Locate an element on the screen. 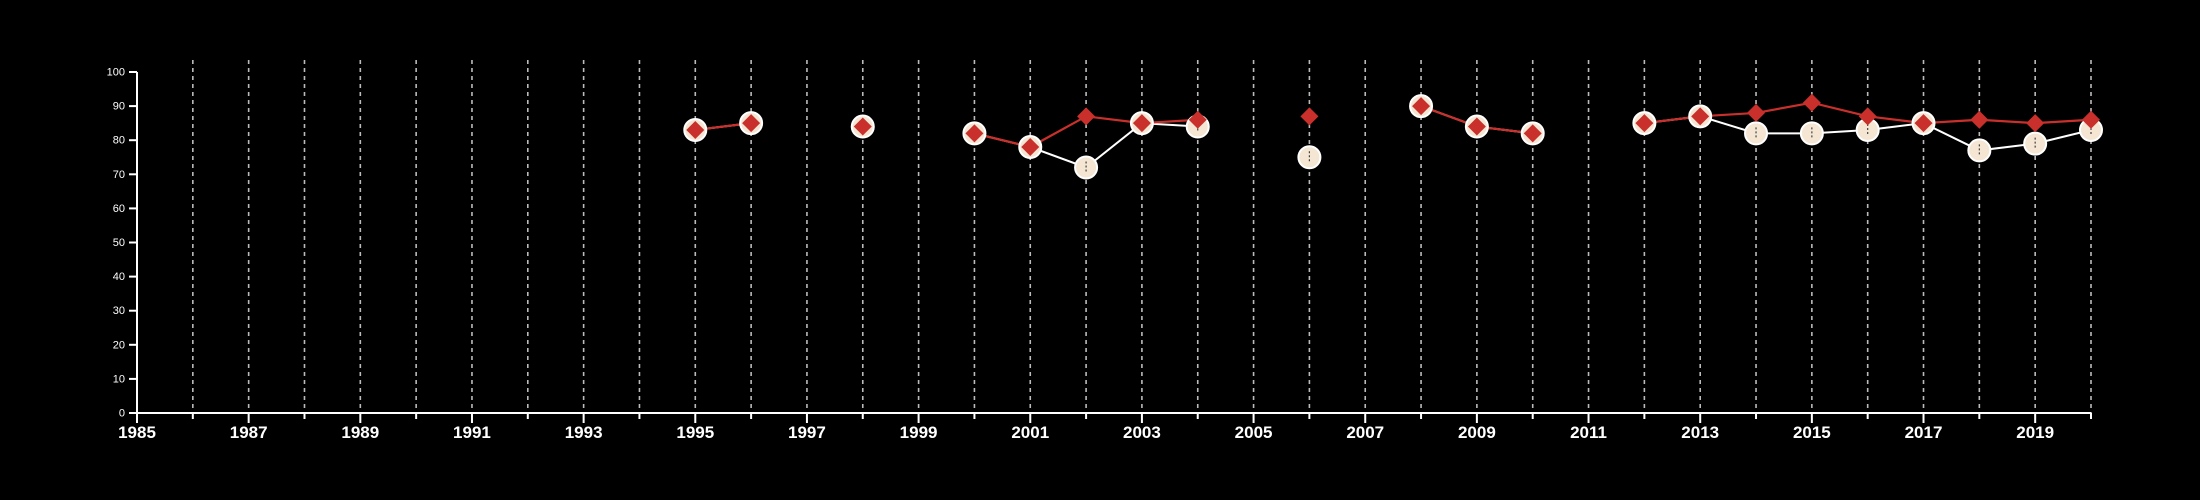 The height and width of the screenshot is (500, 2200). diamond-point-2001 is located at coordinates (1030, 147).